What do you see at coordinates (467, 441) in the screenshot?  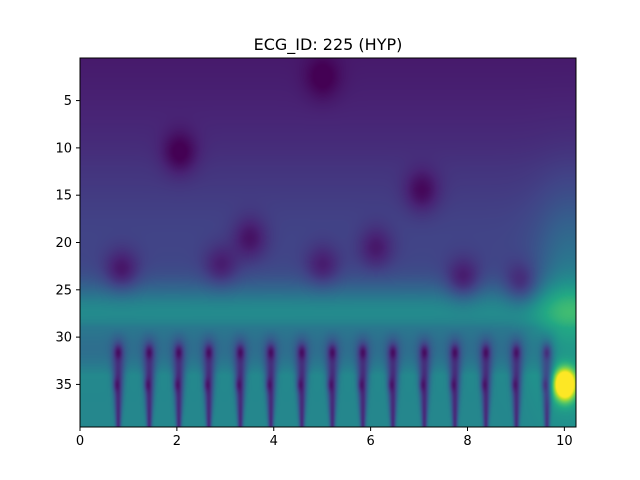 I see `x-tick-label: 8` at bounding box center [467, 441].